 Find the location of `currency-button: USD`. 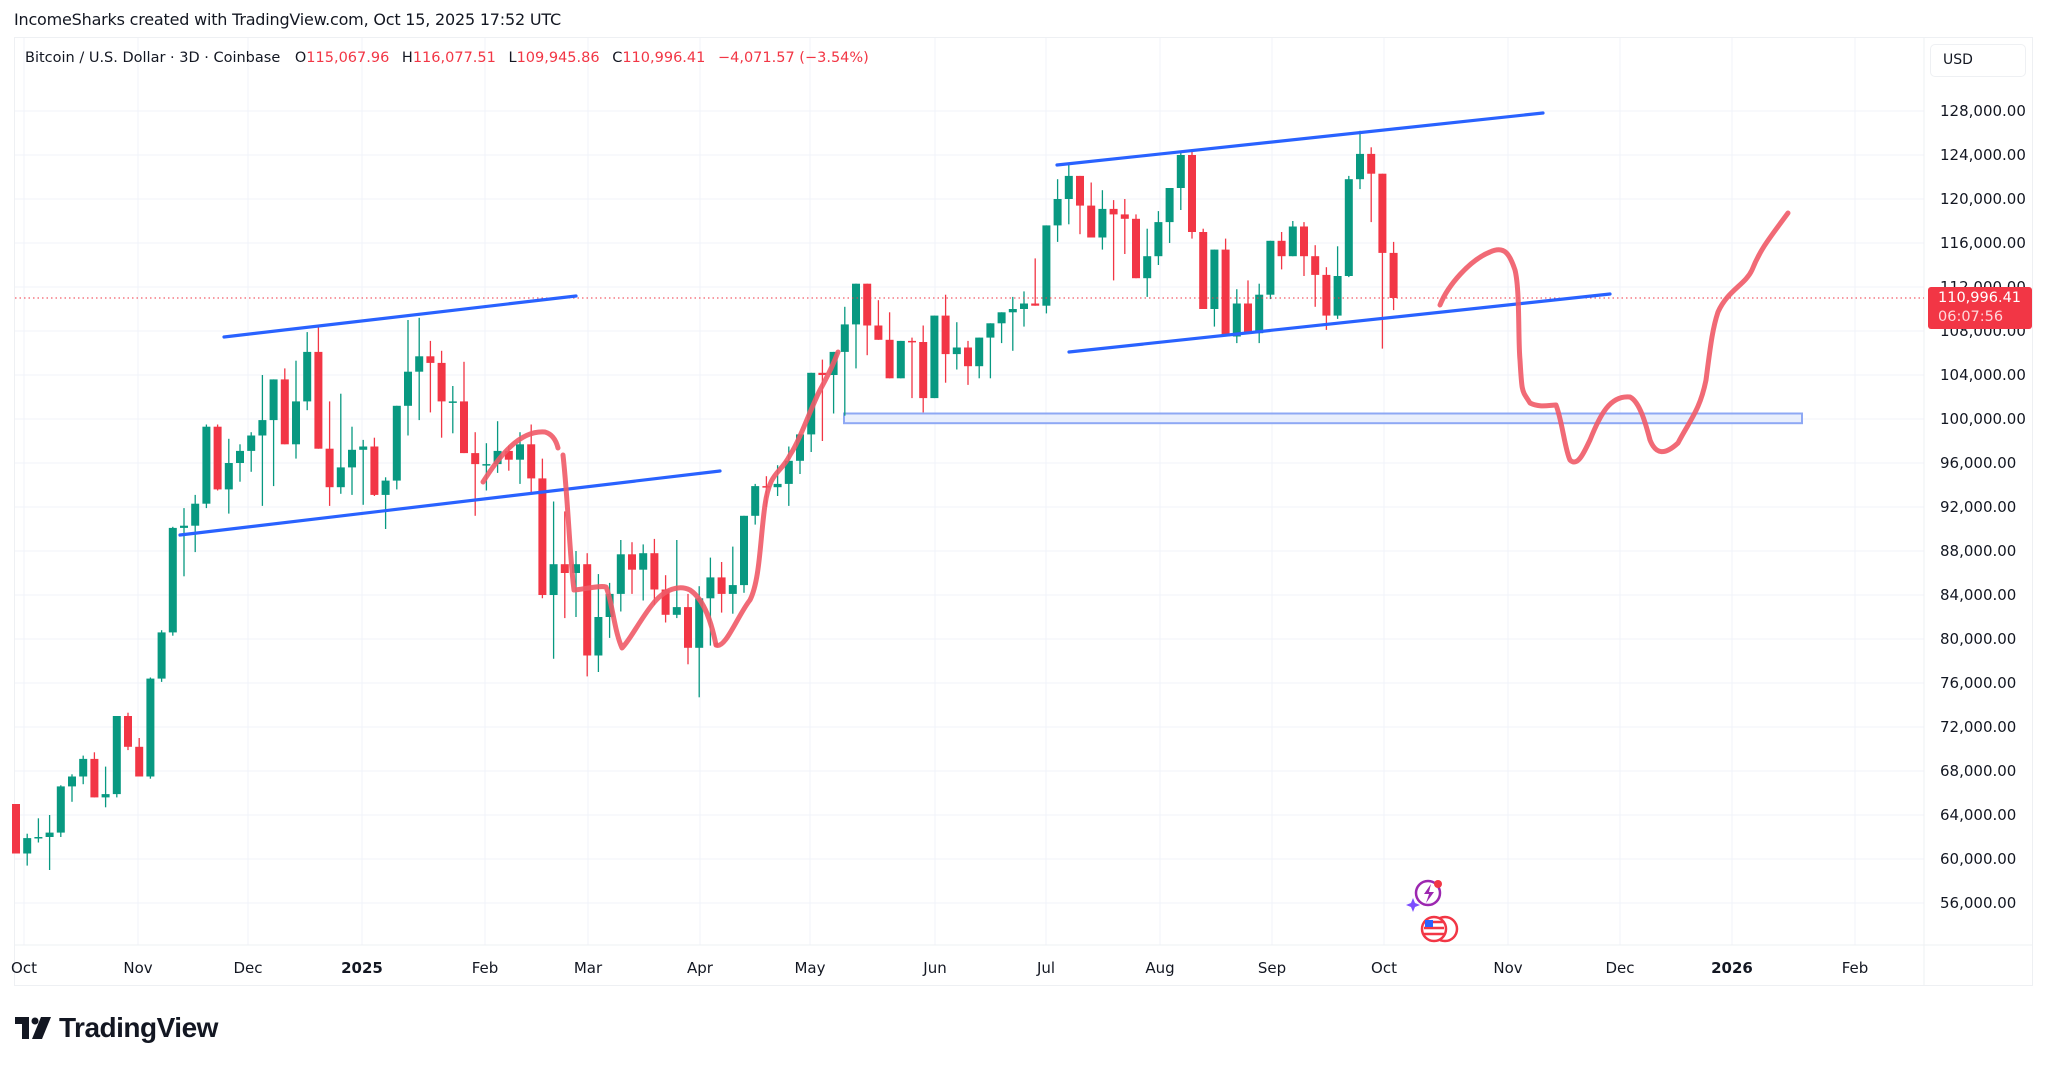

currency-button: USD is located at coordinates (1978, 60).